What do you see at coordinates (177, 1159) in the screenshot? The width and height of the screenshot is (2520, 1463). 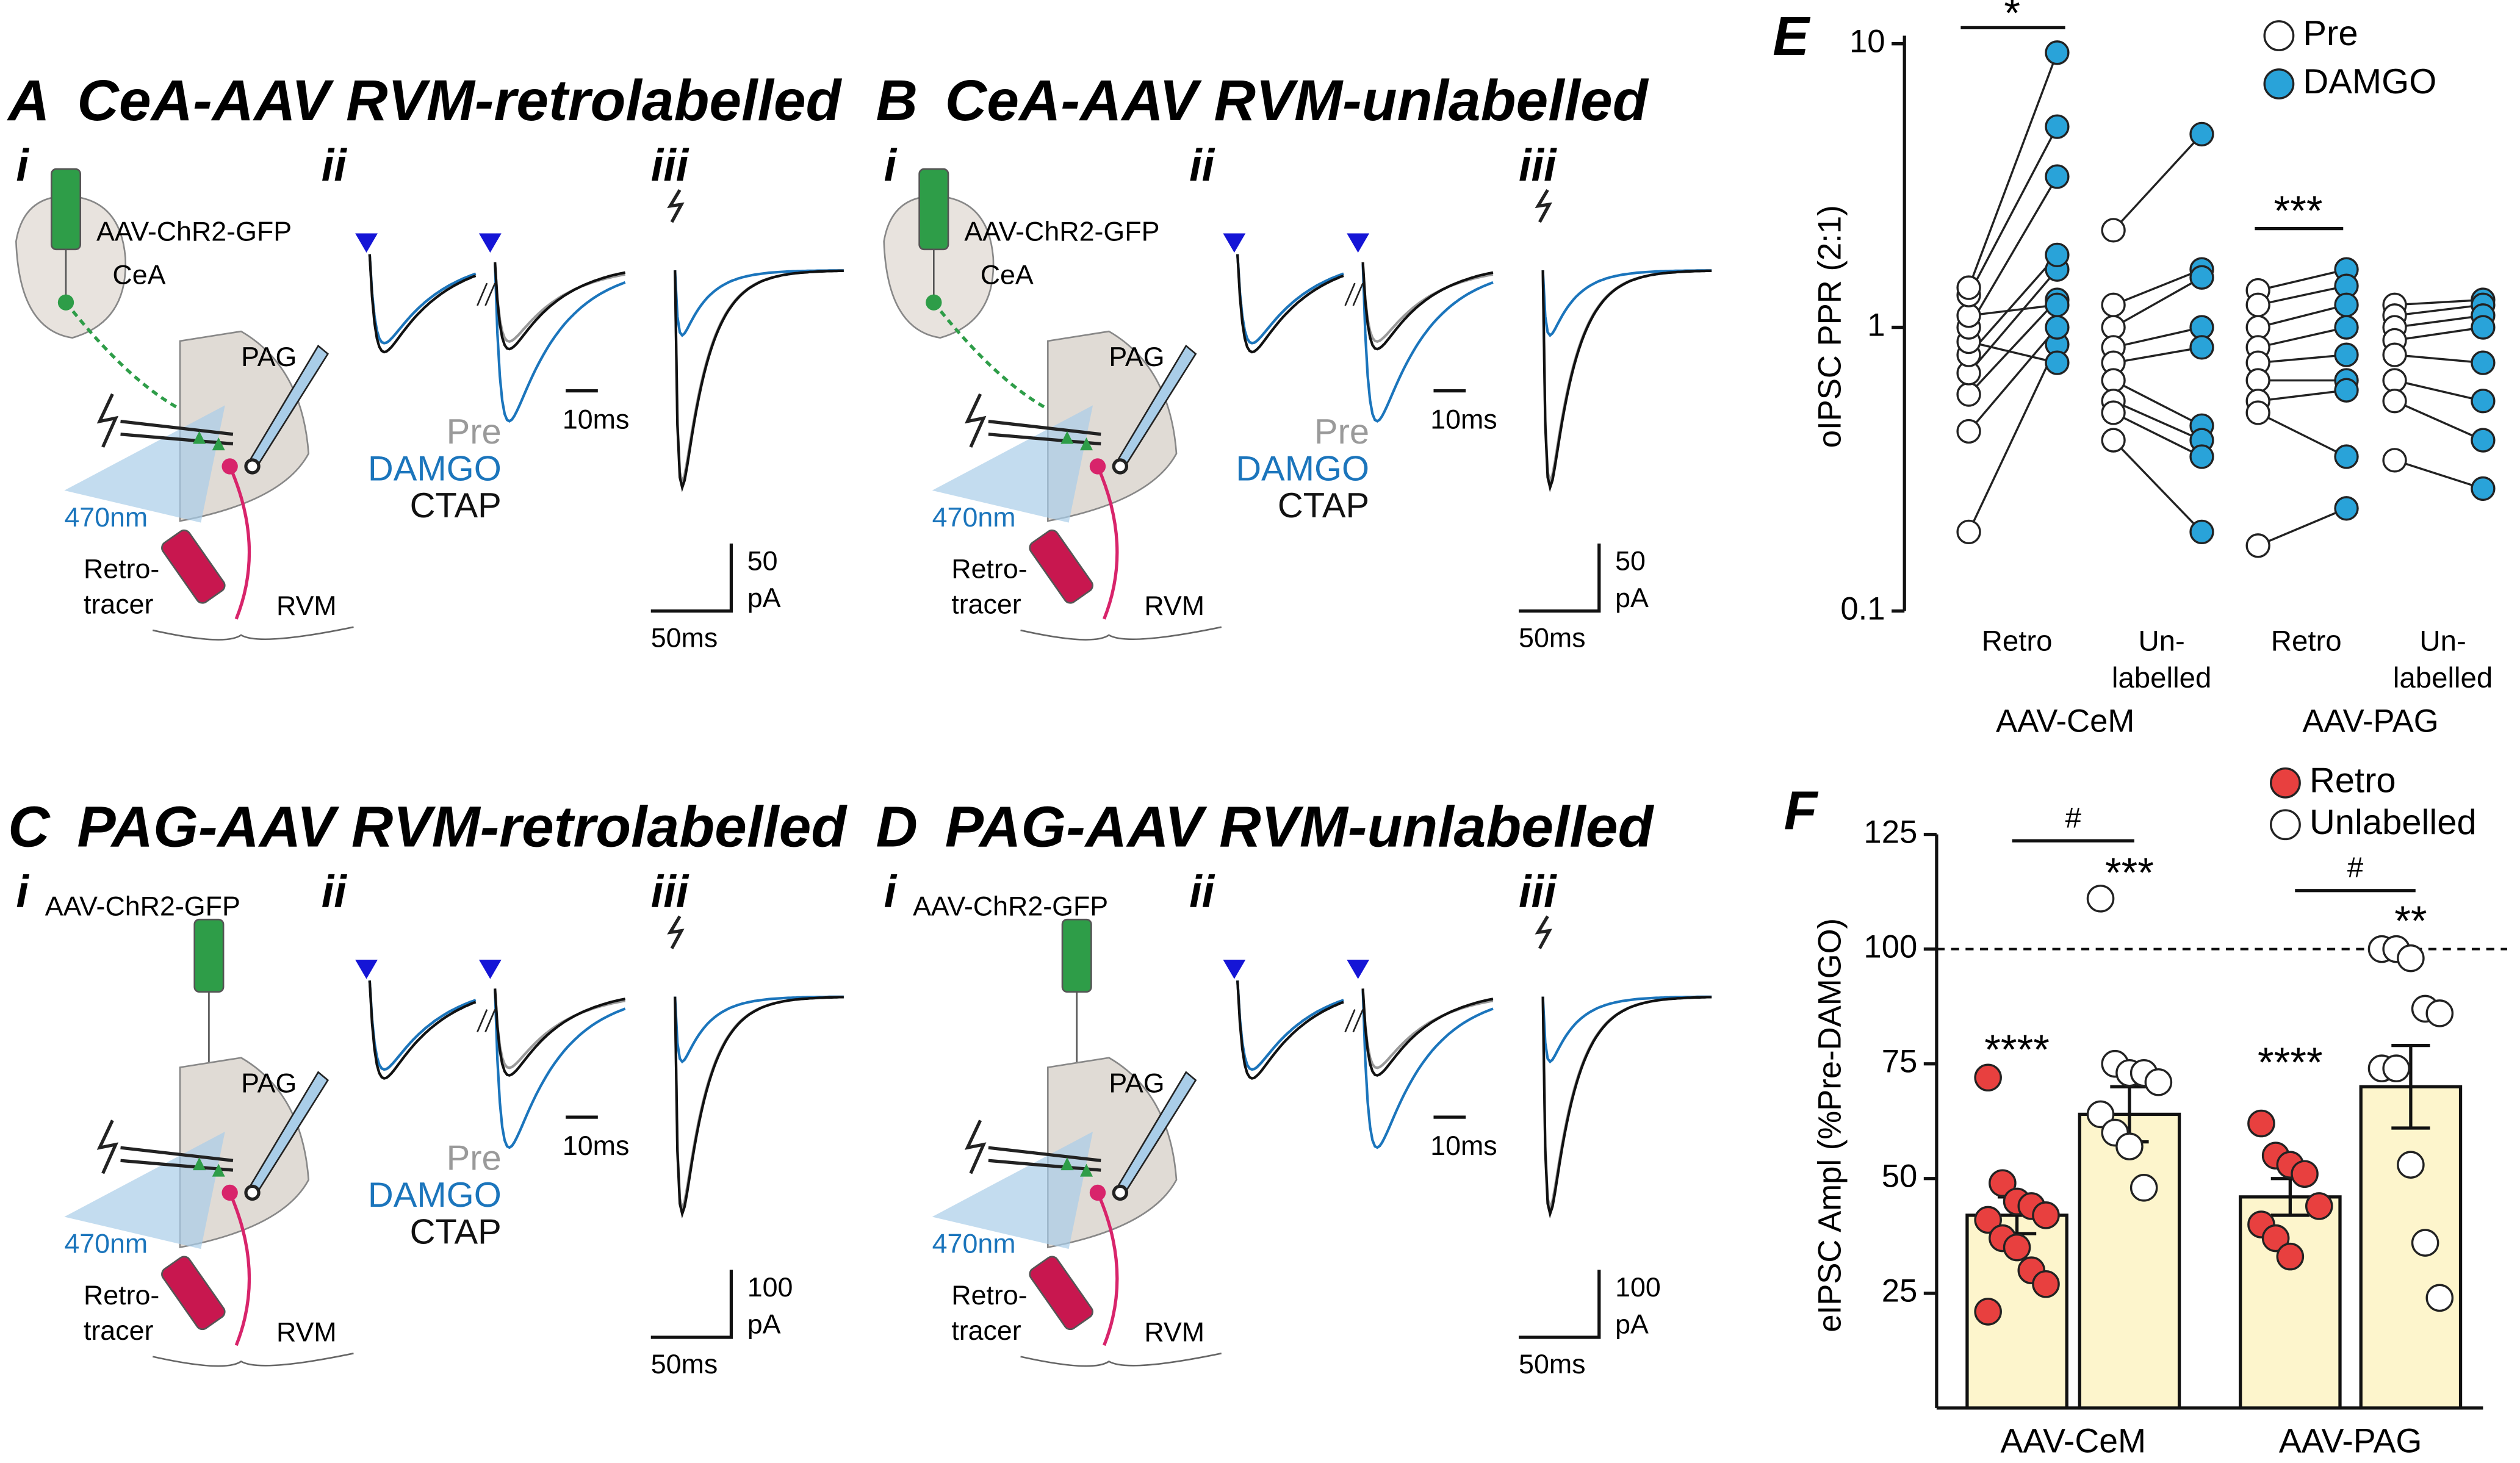 I see `stim-electrode` at bounding box center [177, 1159].